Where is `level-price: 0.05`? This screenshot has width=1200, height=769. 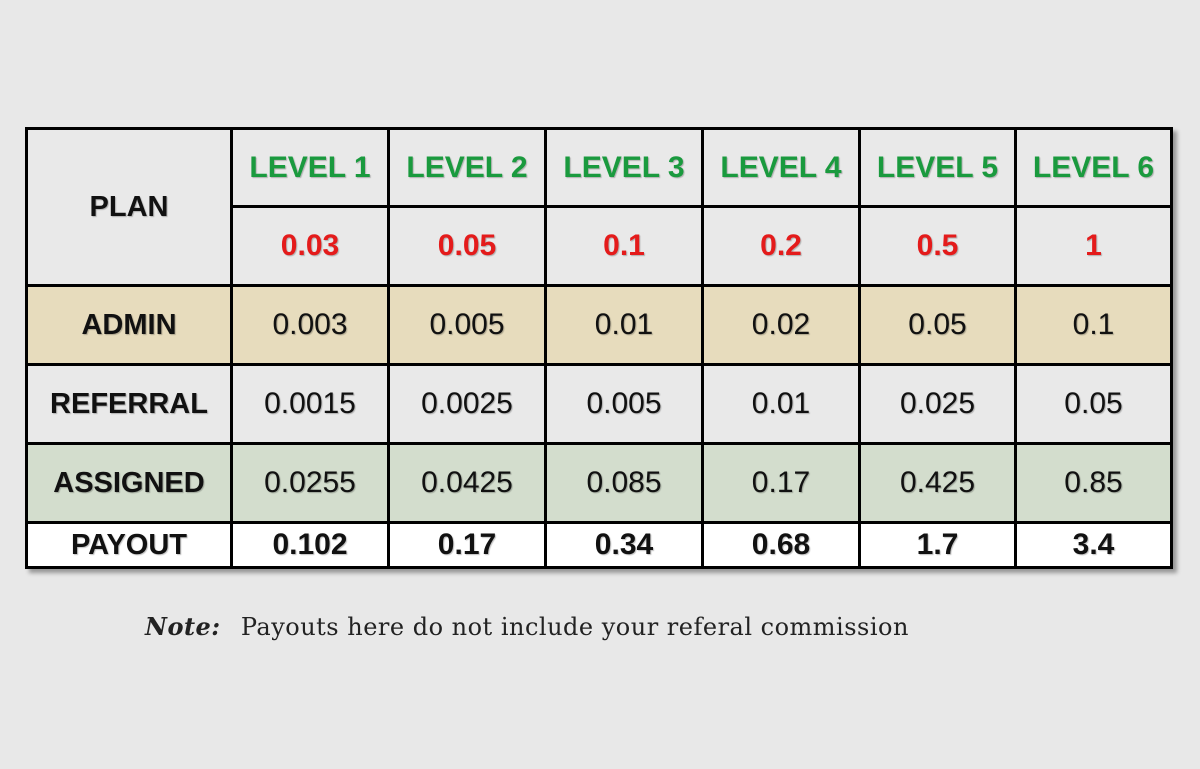
level-price: 0.05 is located at coordinates (467, 246).